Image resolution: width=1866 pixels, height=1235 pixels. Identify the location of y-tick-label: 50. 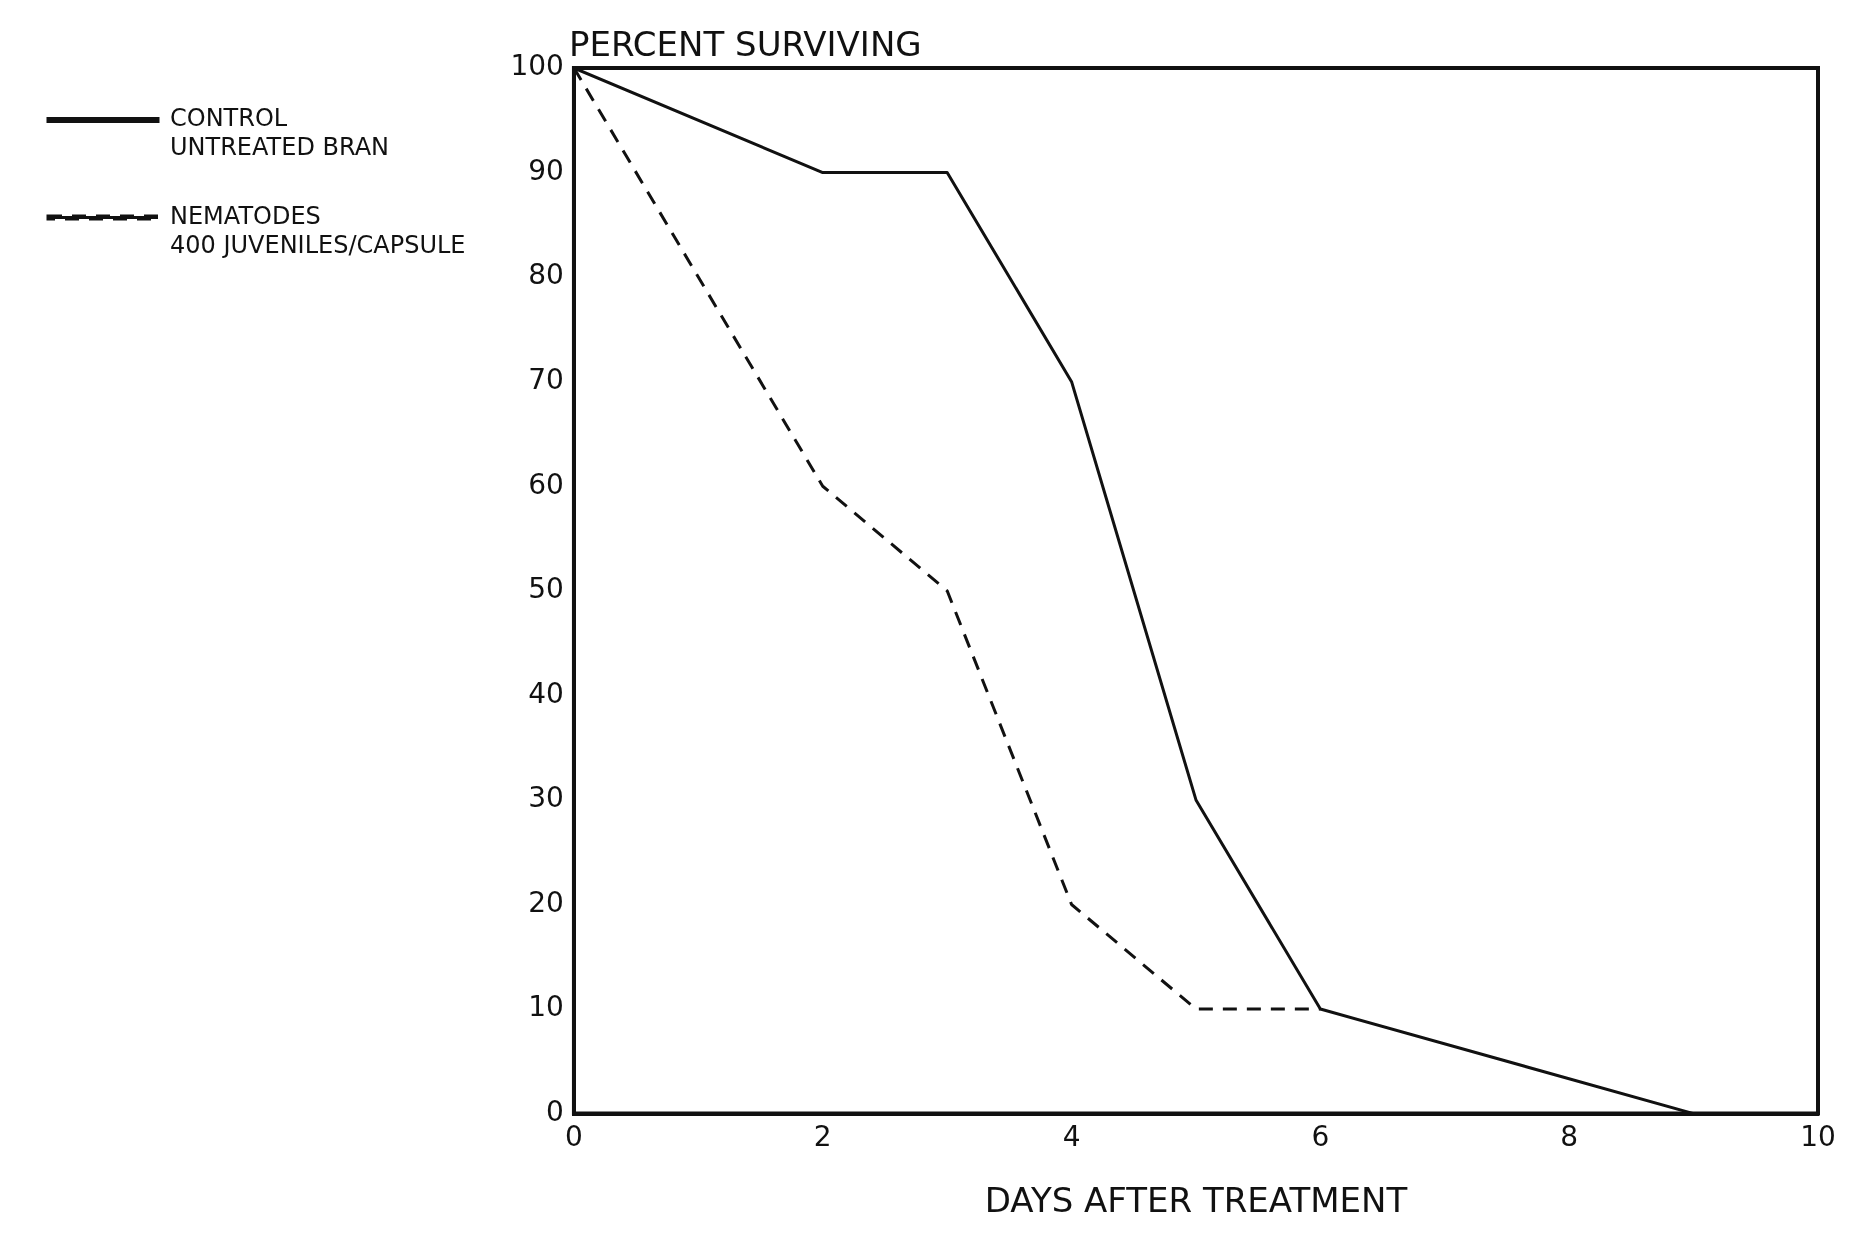
(546, 589).